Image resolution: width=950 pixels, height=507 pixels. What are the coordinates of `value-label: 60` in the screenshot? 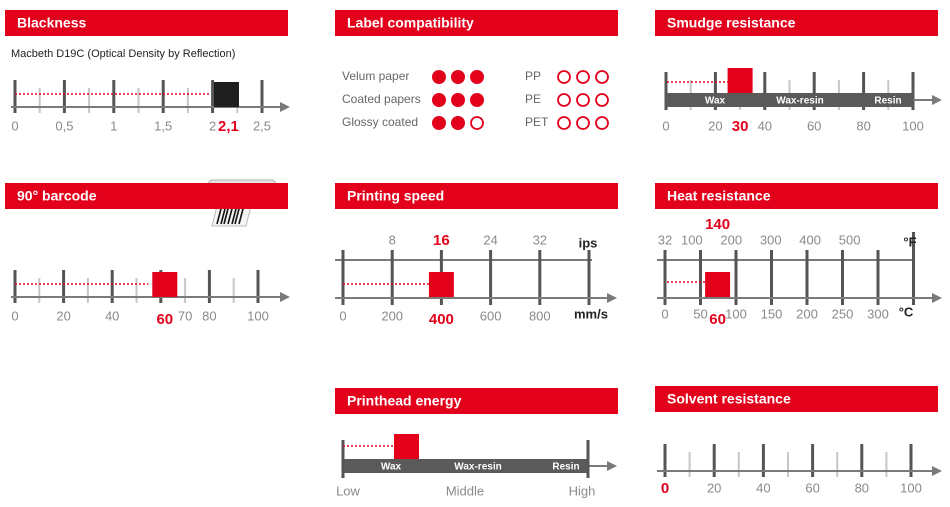 It's located at (164, 319).